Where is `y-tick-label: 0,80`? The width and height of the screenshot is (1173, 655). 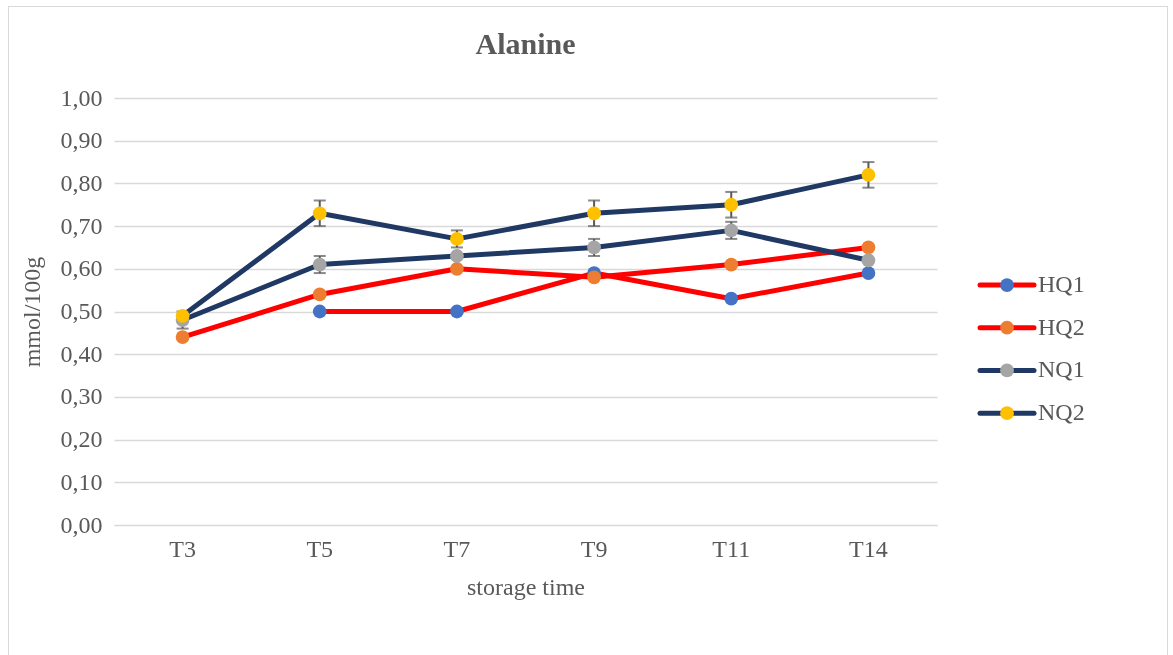 y-tick-label: 0,80 is located at coordinates (81, 182).